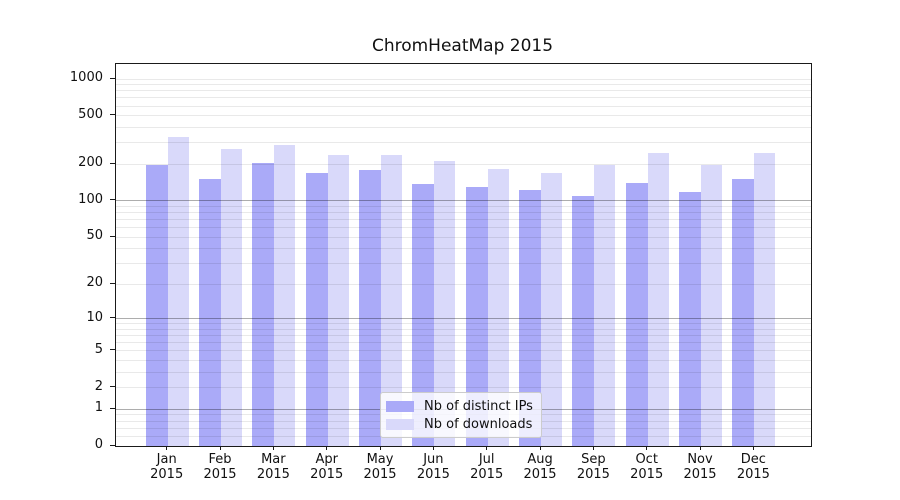 The image size is (900, 500). I want to click on x-tick-month: Mar, so click(273, 459).